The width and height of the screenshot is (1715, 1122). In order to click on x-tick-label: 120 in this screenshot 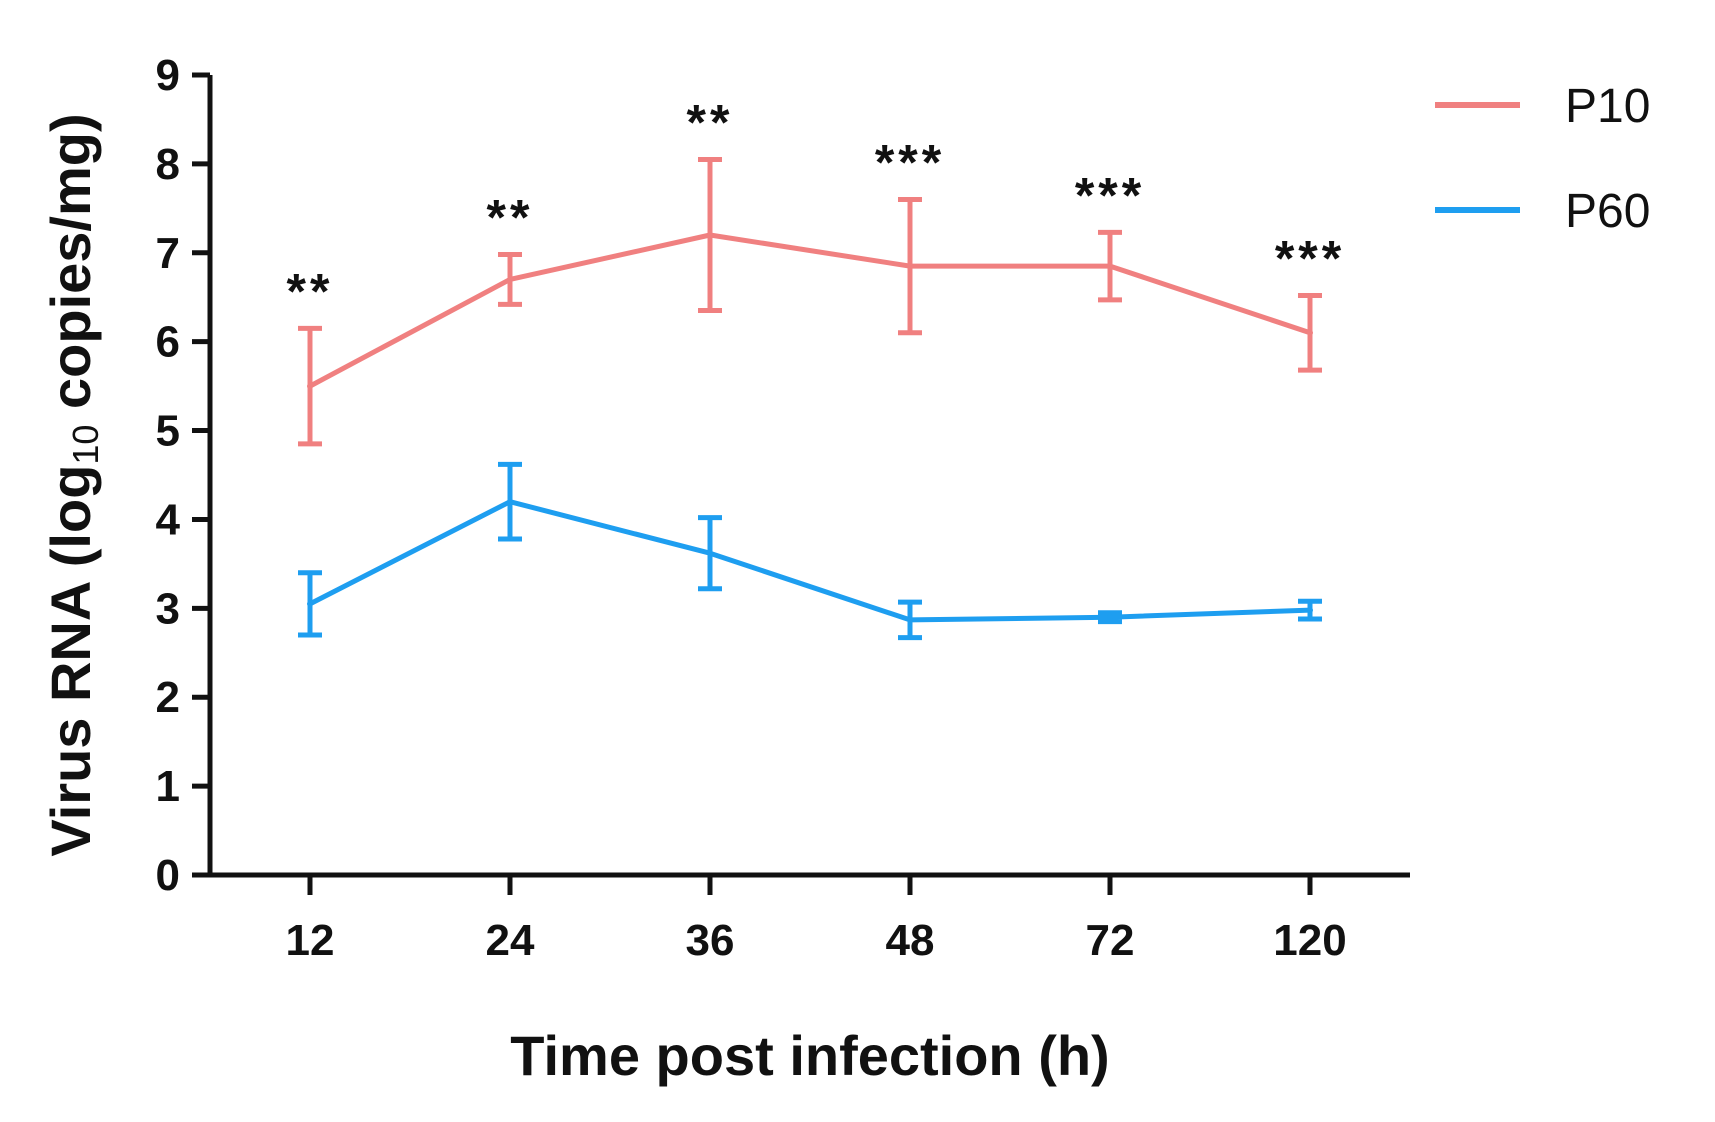, I will do `click(1309, 940)`.